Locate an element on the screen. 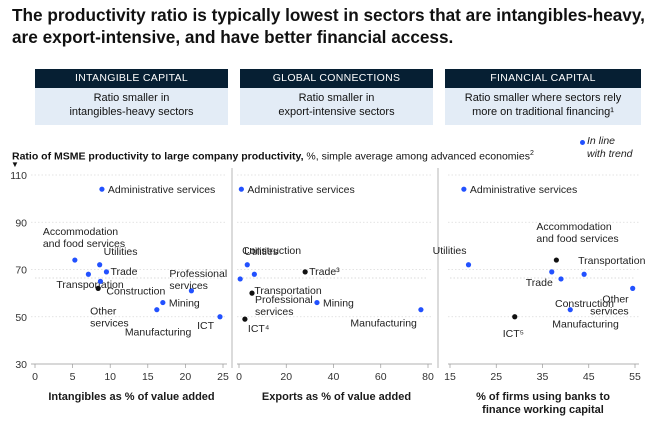 This screenshot has width=656, height=427. column-header-financial: FINANCIAL CAPITAL is located at coordinates (543, 78).